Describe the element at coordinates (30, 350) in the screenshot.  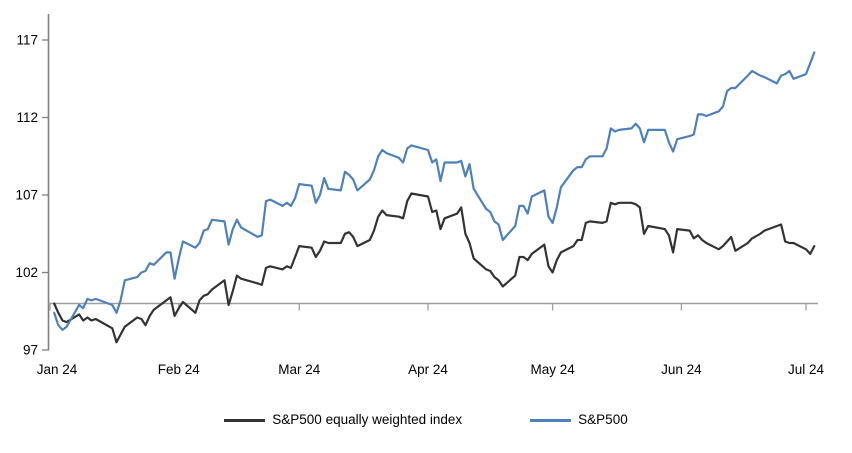
I see `y-tick-label: 97` at that location.